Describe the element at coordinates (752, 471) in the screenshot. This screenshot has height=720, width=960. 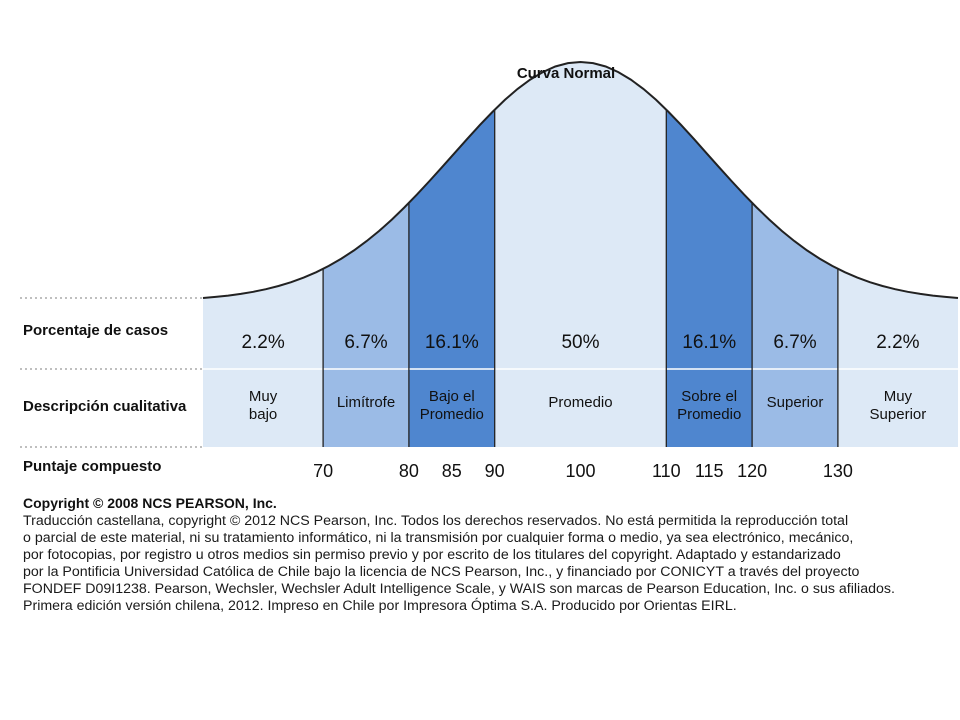
I see `score-tick-label: 120` at that location.